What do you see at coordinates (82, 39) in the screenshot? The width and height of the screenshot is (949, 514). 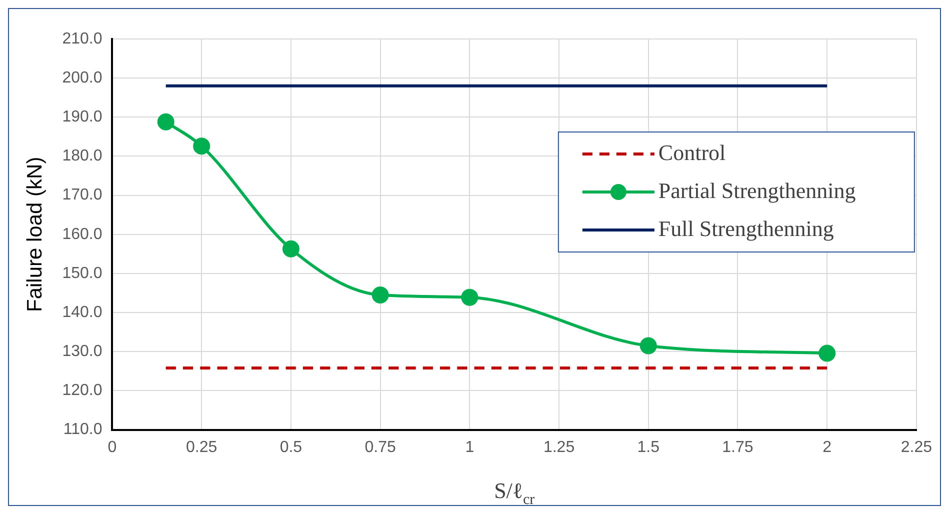 I see `y-tick-label: 210.0` at bounding box center [82, 39].